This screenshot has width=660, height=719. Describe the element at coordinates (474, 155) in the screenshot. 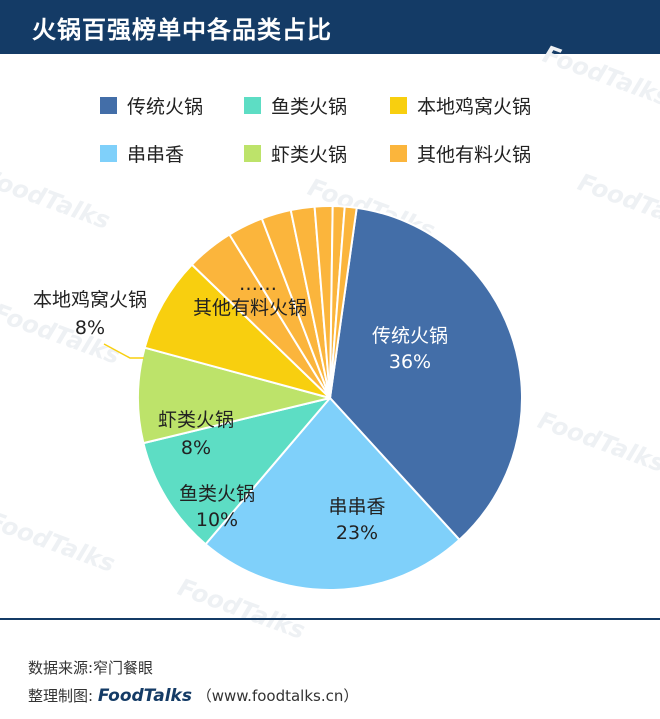

I see `legend-label: 其他有料火锅` at that location.